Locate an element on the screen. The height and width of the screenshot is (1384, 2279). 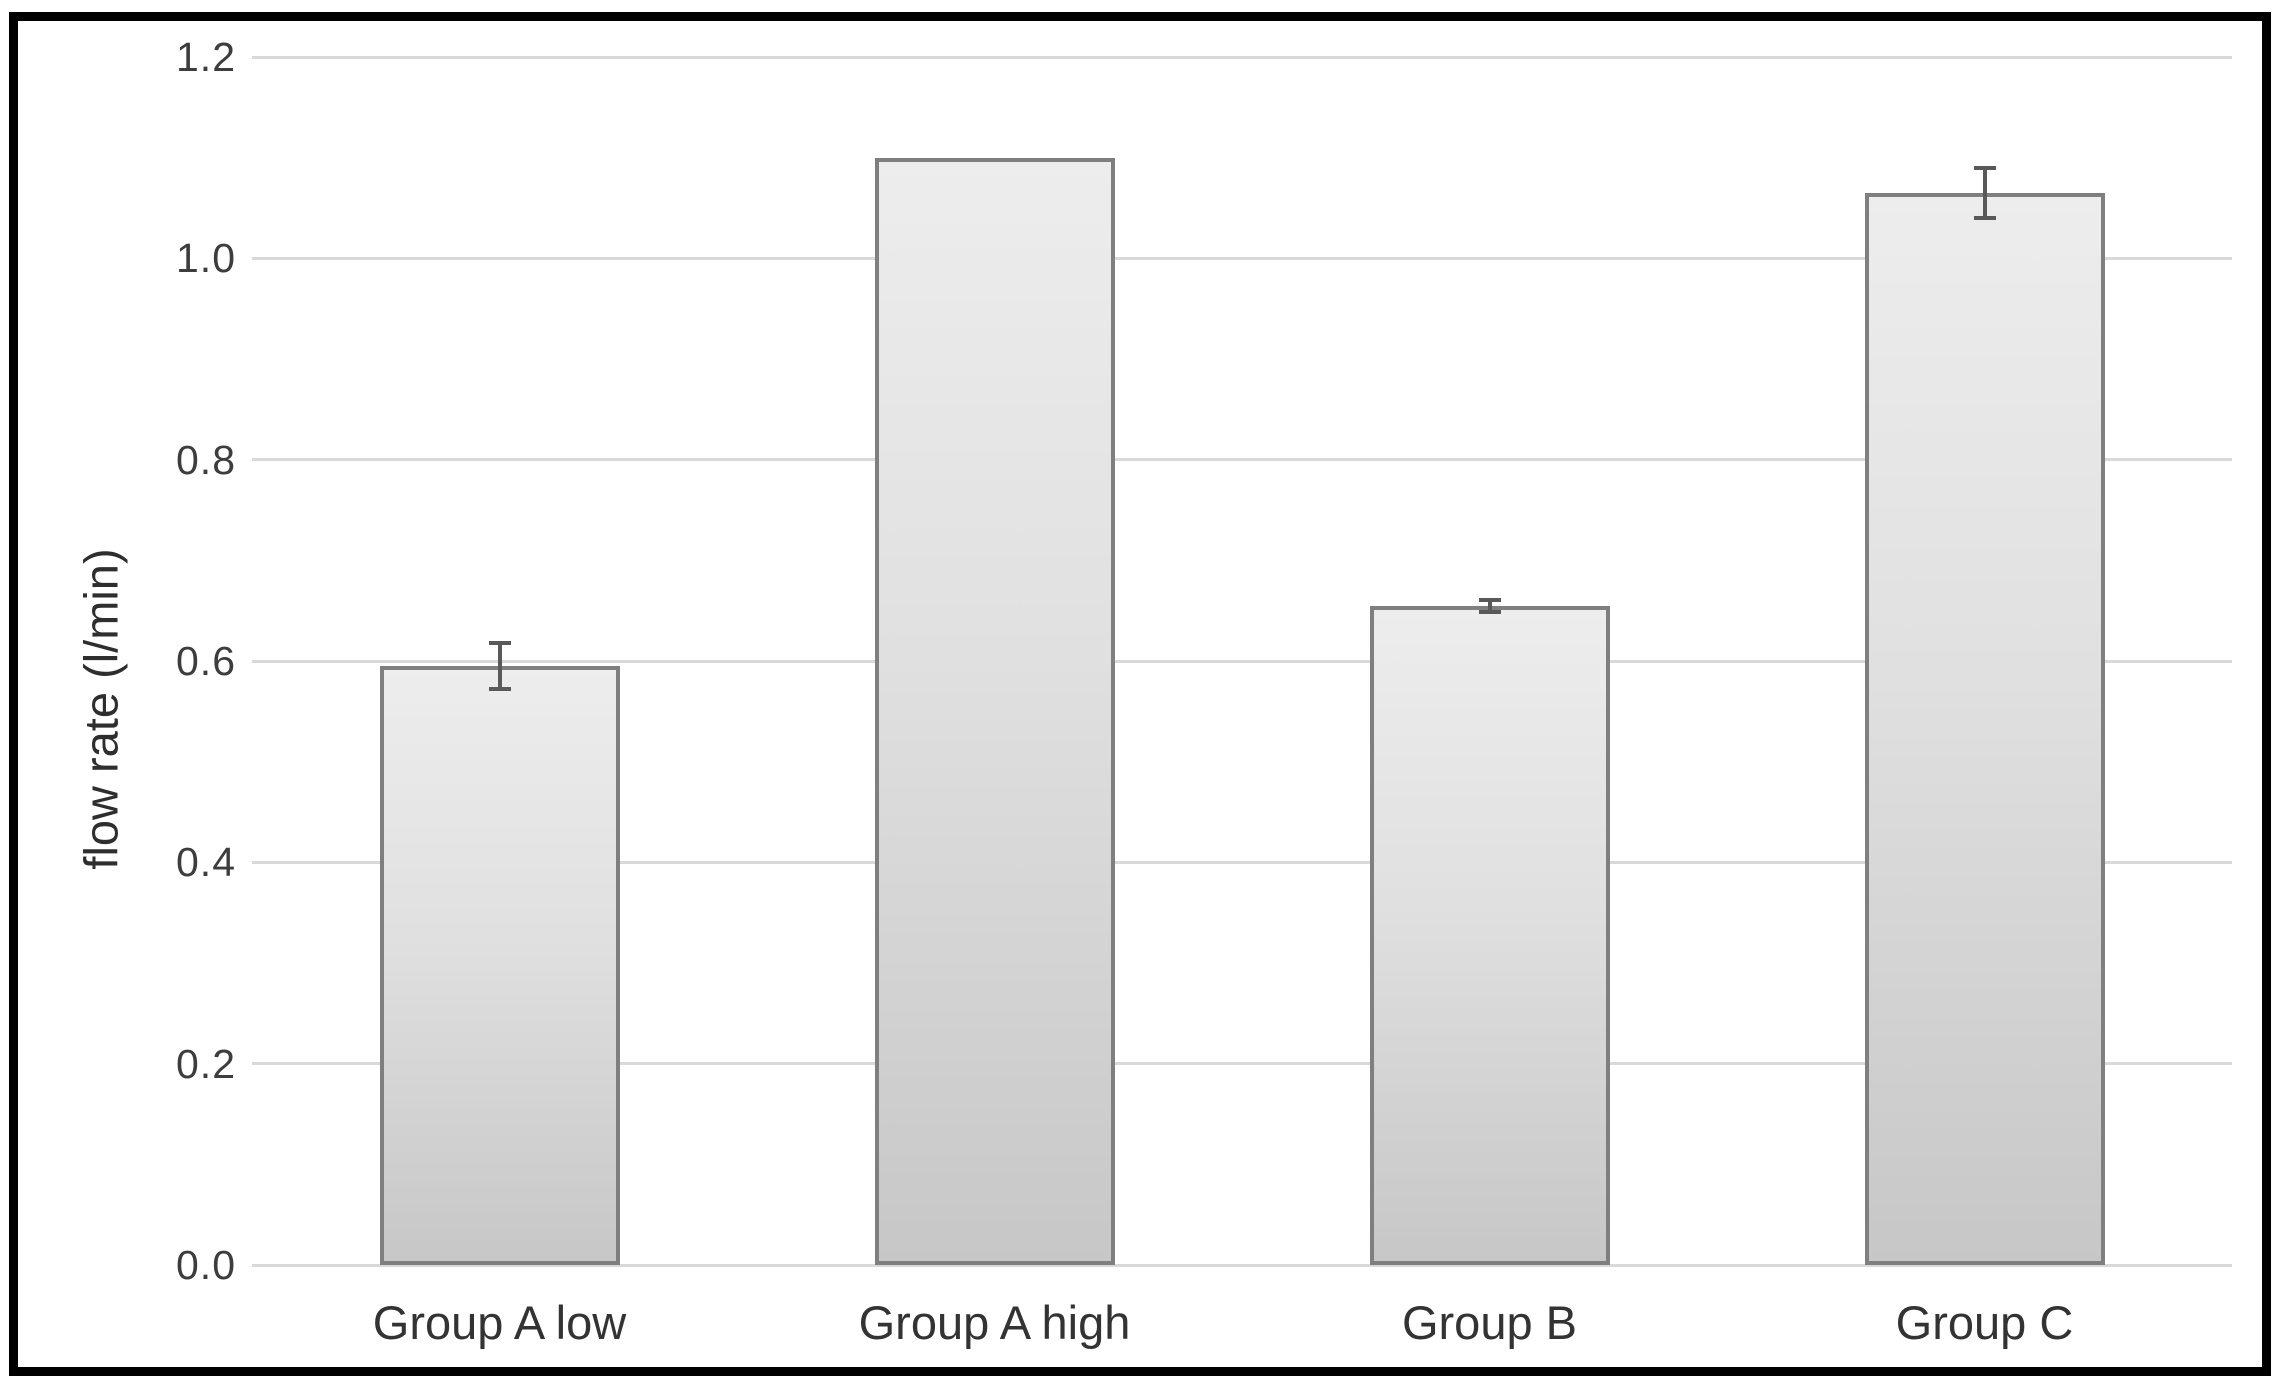
gridline-y-0.4 is located at coordinates (1242, 862).